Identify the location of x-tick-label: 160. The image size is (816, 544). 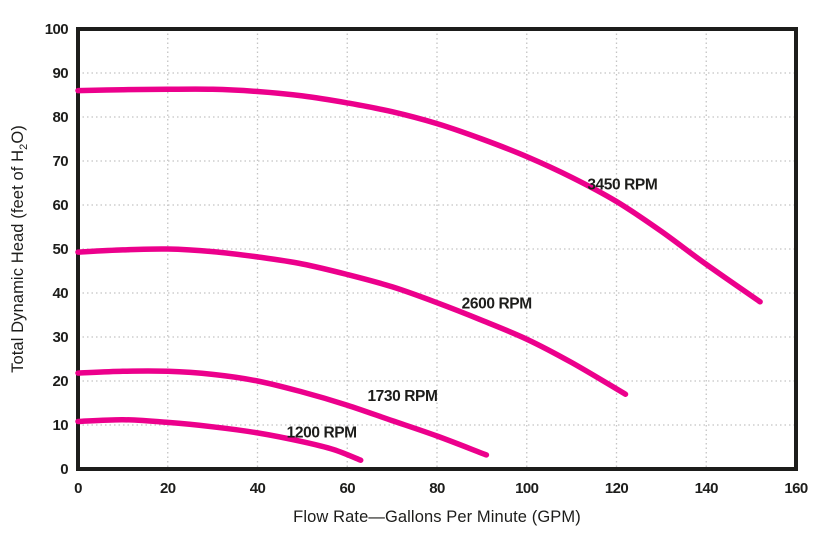
(795, 488).